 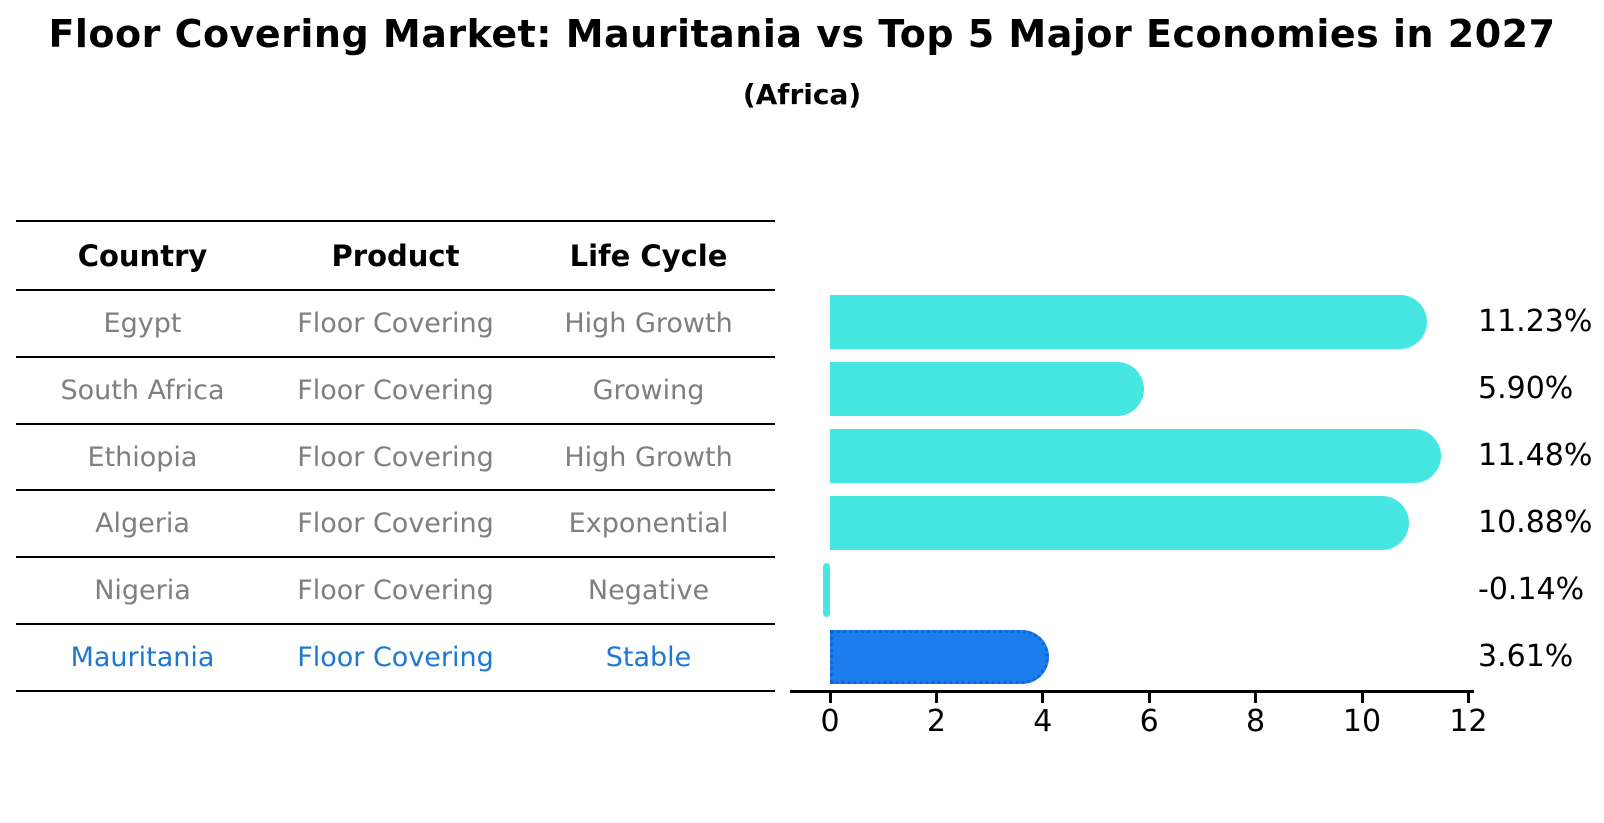 I want to click on bar-mauritania, so click(x=940, y=656).